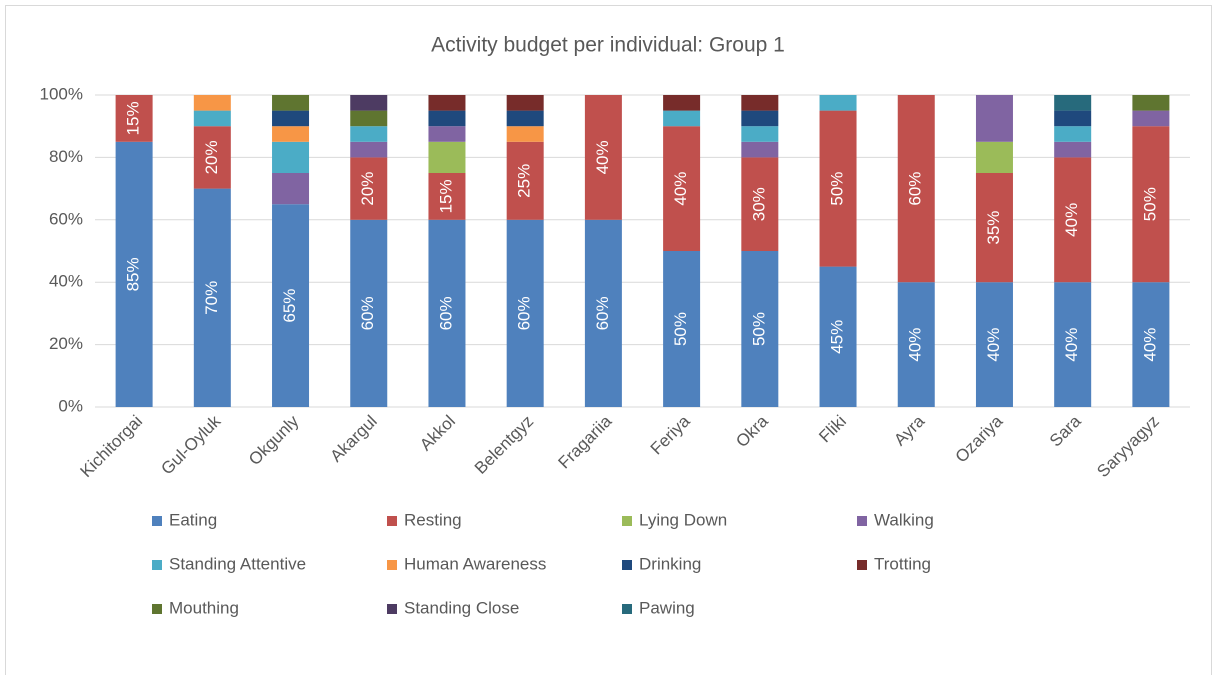  Describe the element at coordinates (524, 181) in the screenshot. I see `data-label: 25%` at that location.